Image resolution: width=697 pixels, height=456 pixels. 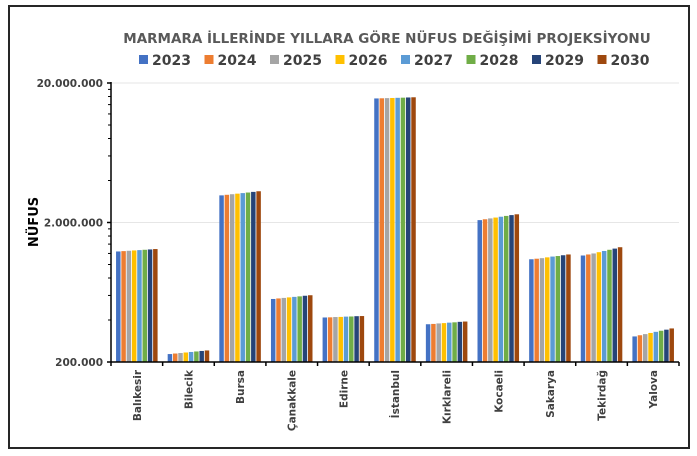 I want to click on y-tick-label: 20.000.000, so click(x=70, y=84).